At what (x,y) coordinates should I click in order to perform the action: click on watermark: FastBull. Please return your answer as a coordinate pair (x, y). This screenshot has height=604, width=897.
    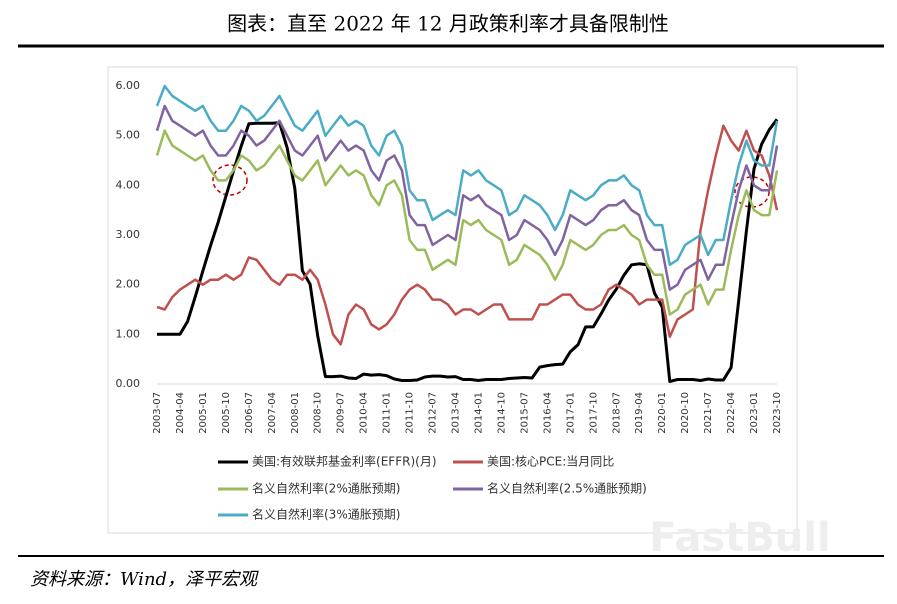
    Looking at the image, I should click on (739, 538).